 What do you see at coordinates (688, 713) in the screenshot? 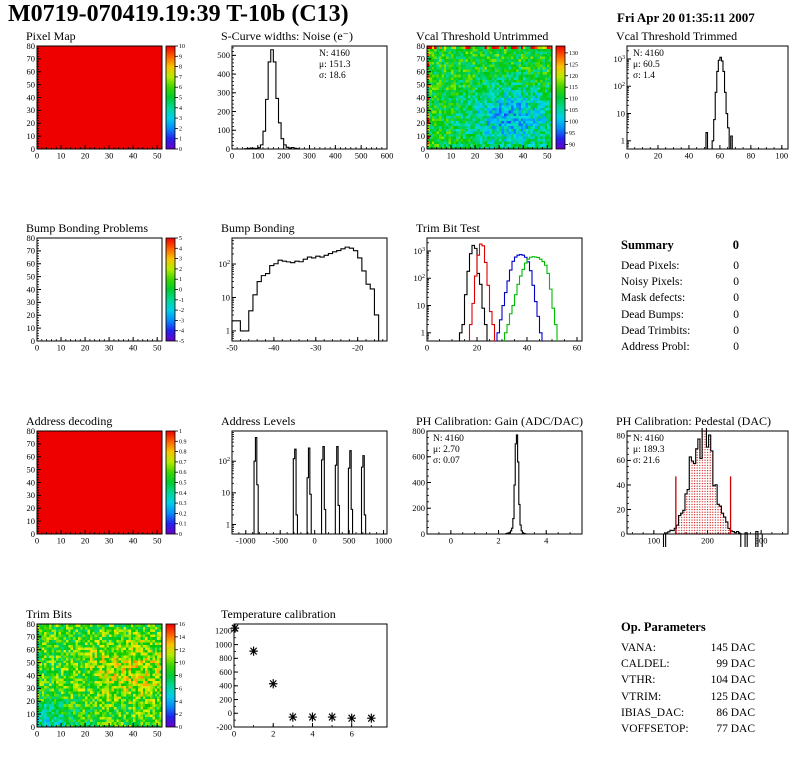
I see `op-parameter-row: IBIAS_DAC: 86 DAC` at bounding box center [688, 713].